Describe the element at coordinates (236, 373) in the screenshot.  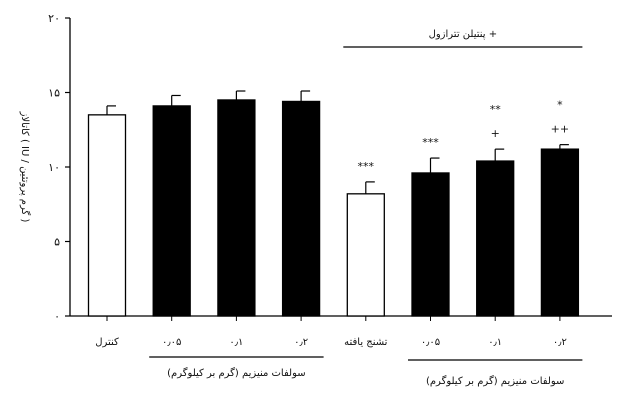
I see `group-label-1: سولفات منیزیم (گرم بر کیلوگرم)` at that location.